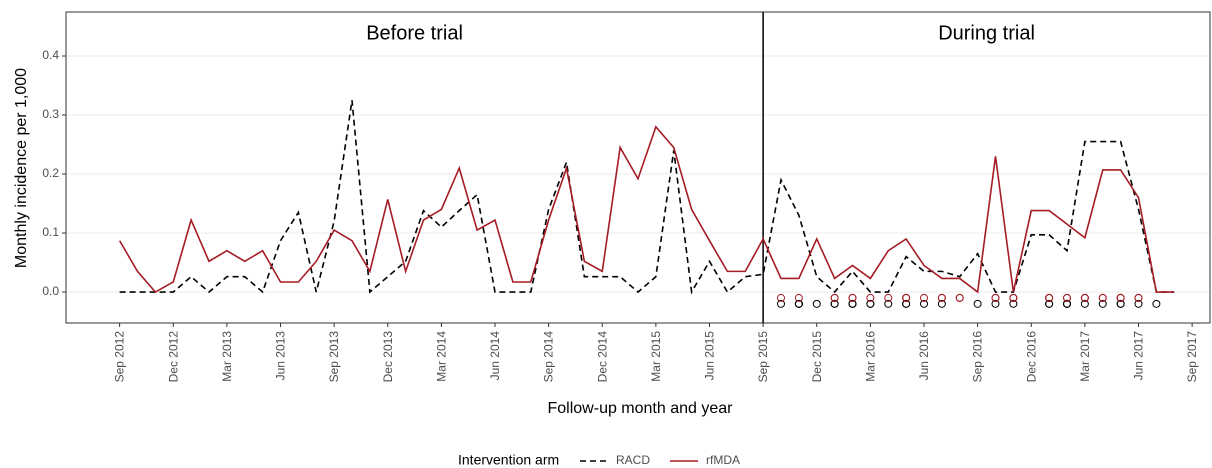  Describe the element at coordinates (281, 356) in the screenshot. I see `x-tick-label: Jun 2013` at that location.